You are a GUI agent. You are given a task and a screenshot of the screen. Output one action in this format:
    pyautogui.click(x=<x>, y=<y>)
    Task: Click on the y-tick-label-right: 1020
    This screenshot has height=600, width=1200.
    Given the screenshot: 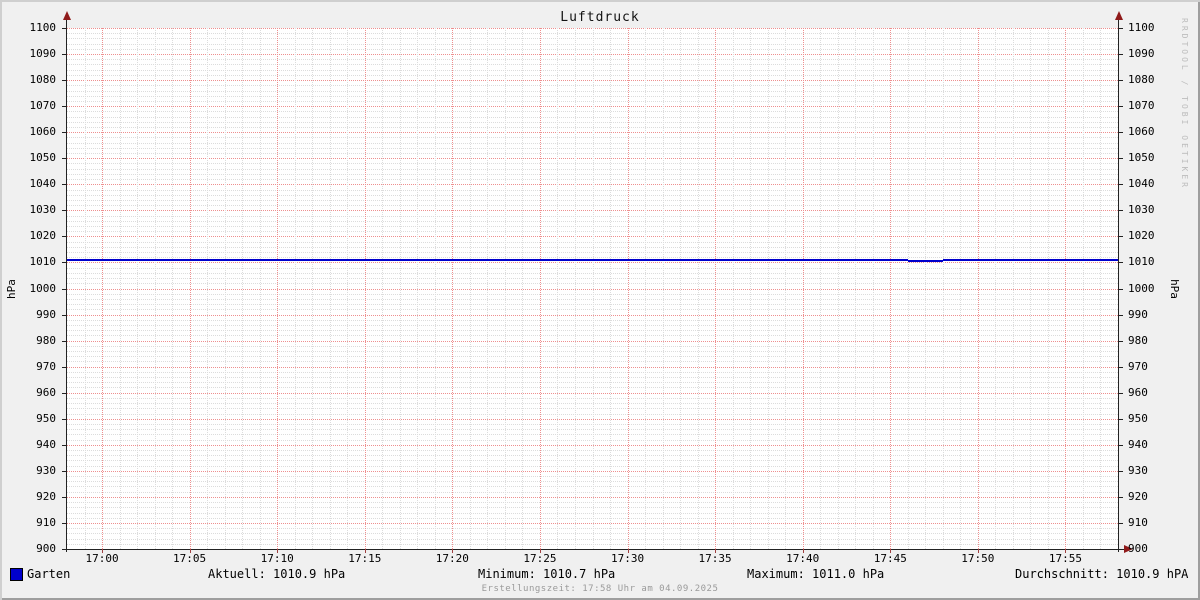 What is the action you would take?
    pyautogui.click(x=1141, y=236)
    